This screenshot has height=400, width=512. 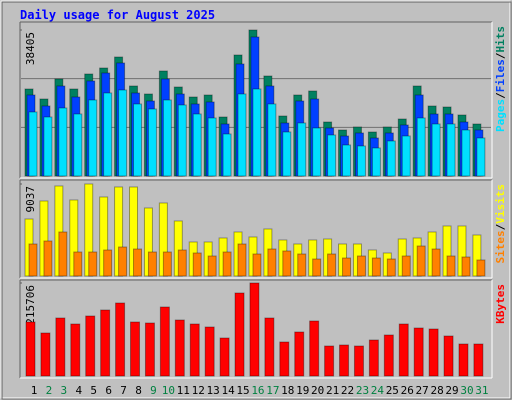 I want to click on x-tick-label: 6, so click(x=108, y=390).